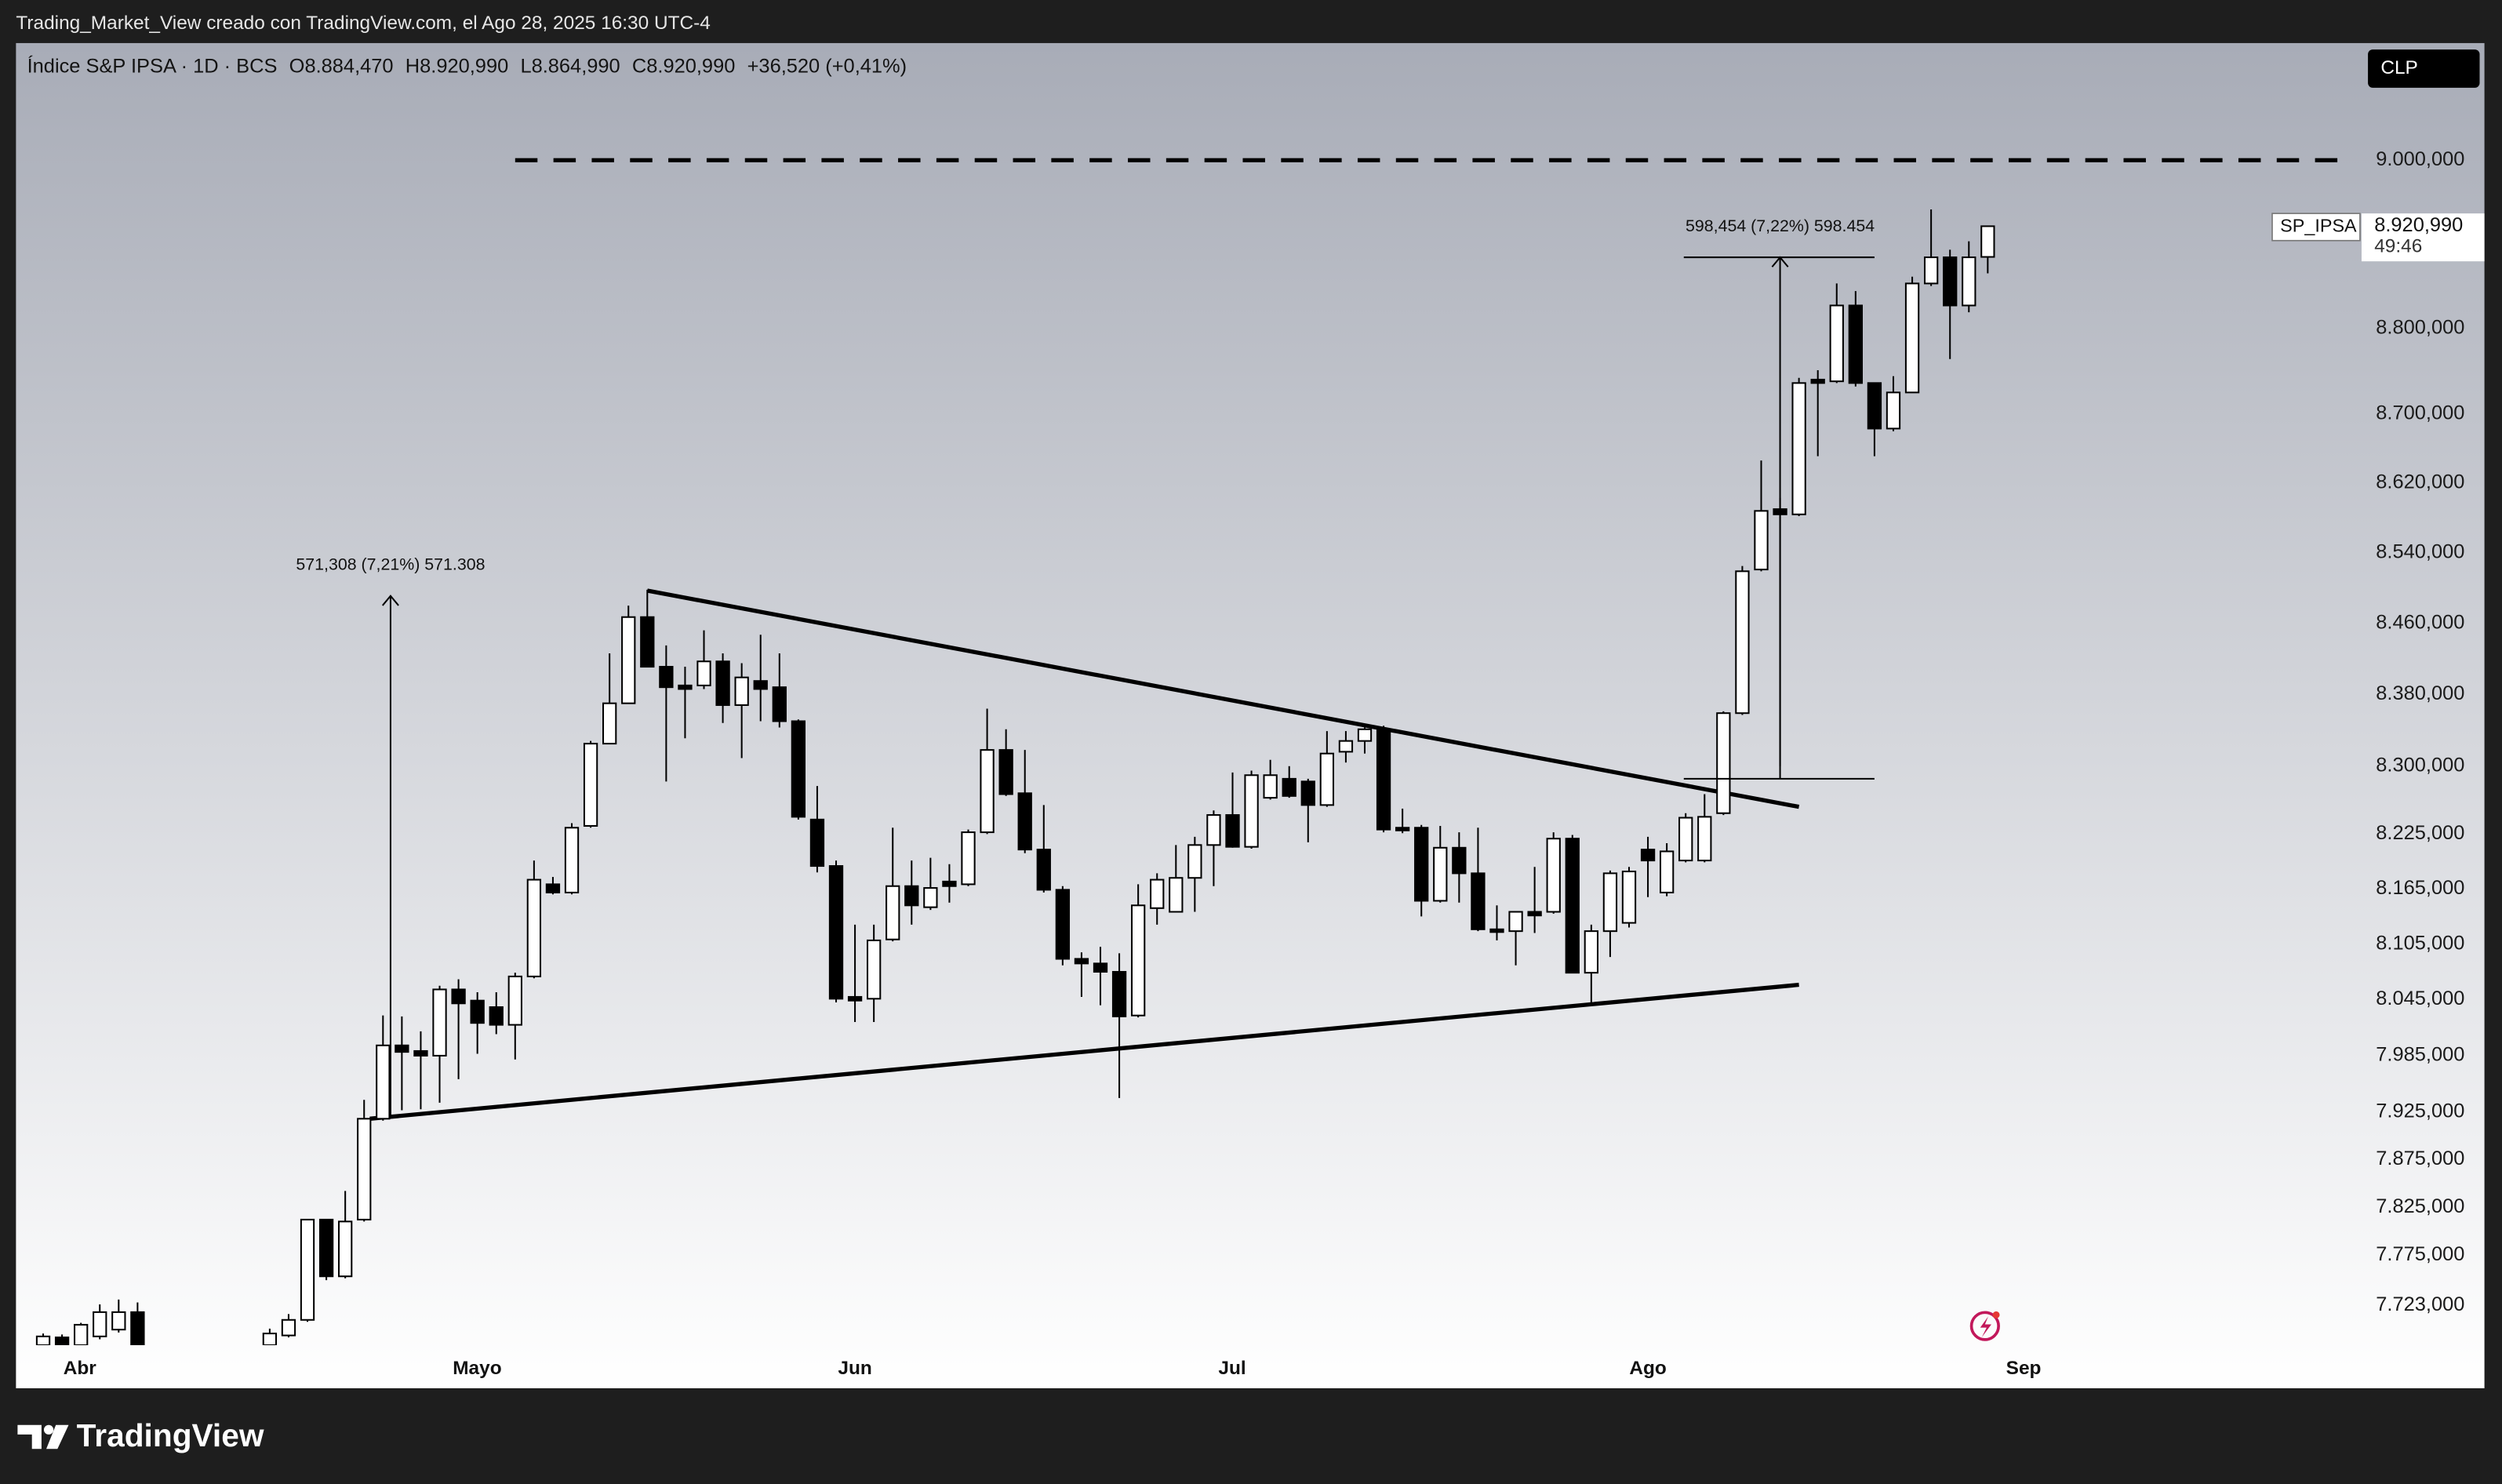  I want to click on currency-button: CLP, so click(2424, 68).